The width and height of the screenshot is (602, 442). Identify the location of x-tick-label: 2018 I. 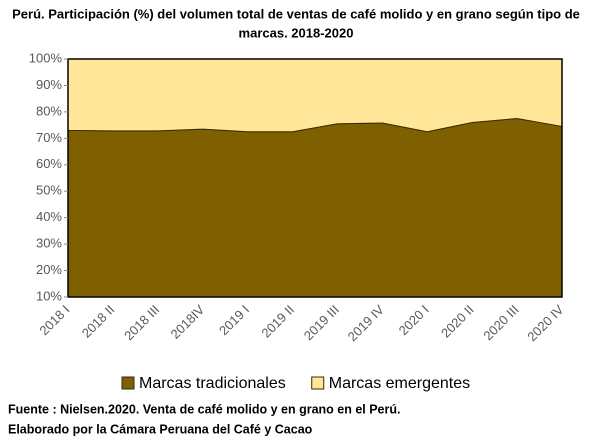
(54, 320).